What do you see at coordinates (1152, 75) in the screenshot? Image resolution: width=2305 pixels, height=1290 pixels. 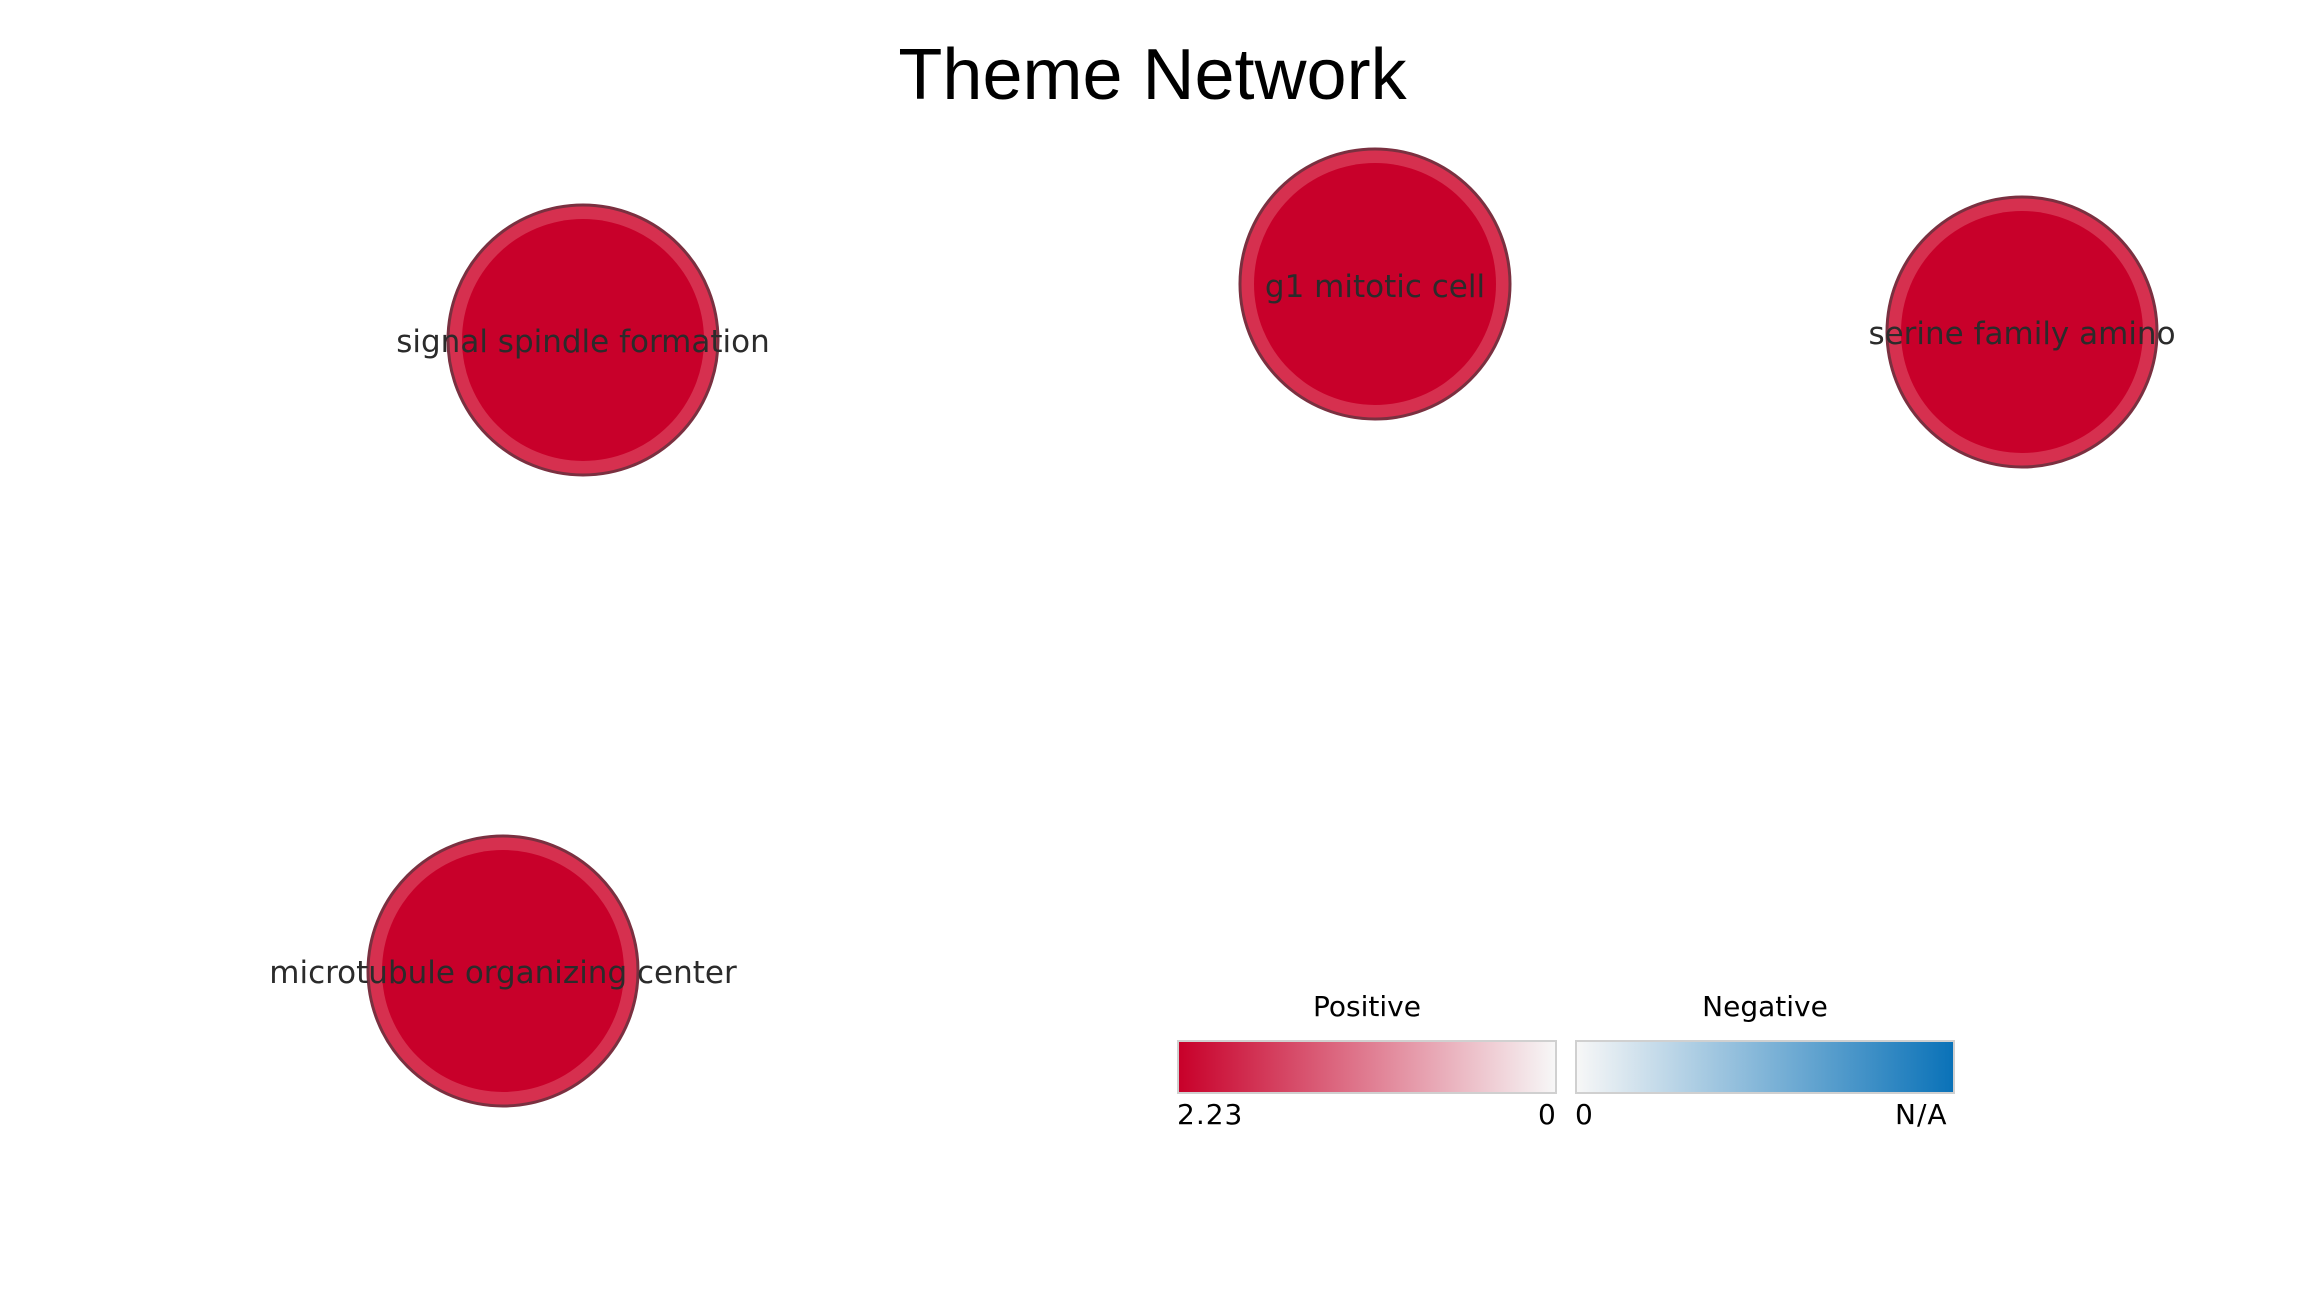 I see `page-title: Theme Network` at bounding box center [1152, 75].